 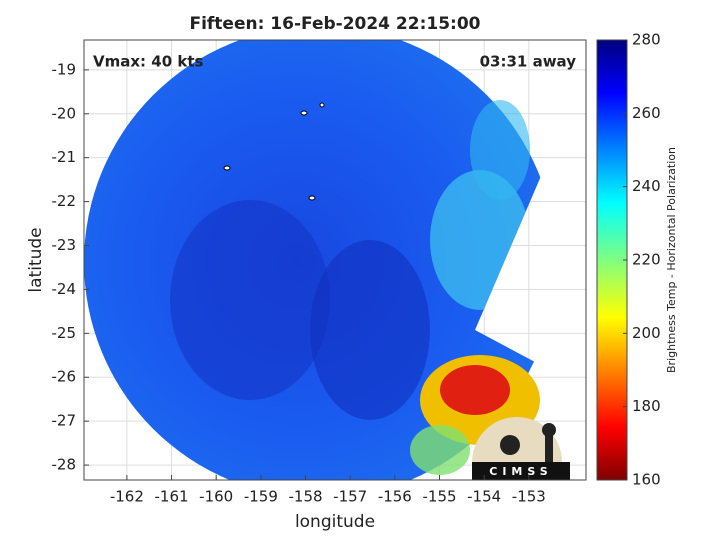 I want to click on x-tick-label: -153, so click(x=529, y=497).